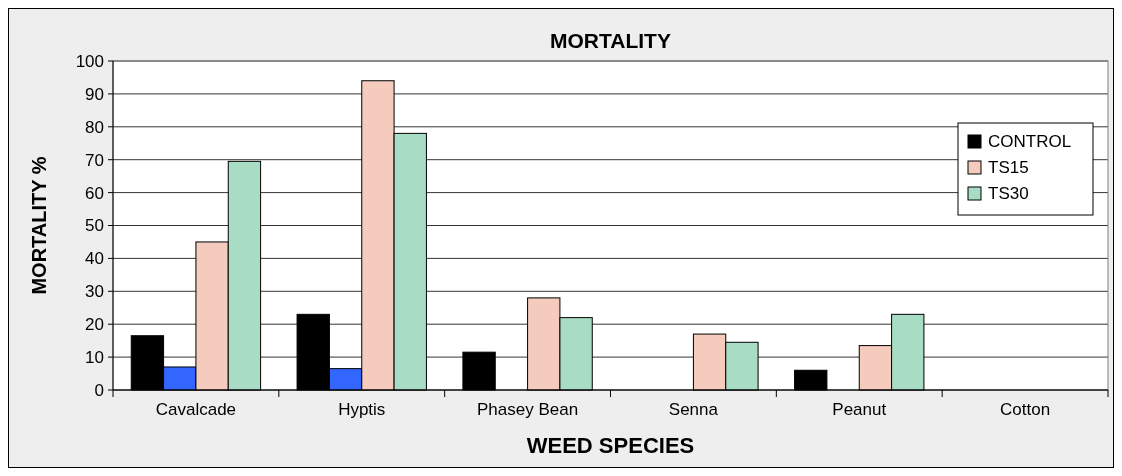 Image resolution: width=1122 pixels, height=476 pixels. What do you see at coordinates (94, 127) in the screenshot?
I see `y-tick-label: 80` at bounding box center [94, 127].